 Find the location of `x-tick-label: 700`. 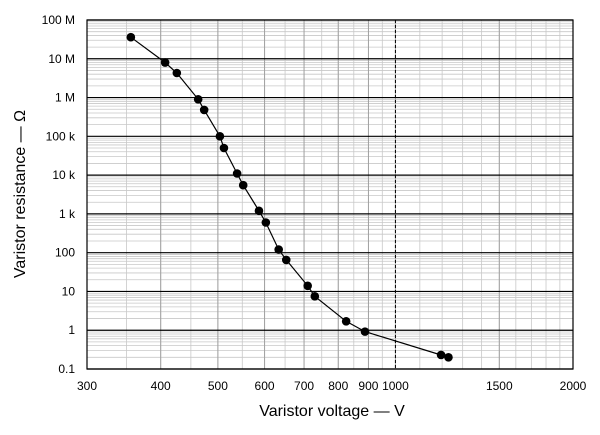

x-tick-label: 700 is located at coordinates (304, 386).